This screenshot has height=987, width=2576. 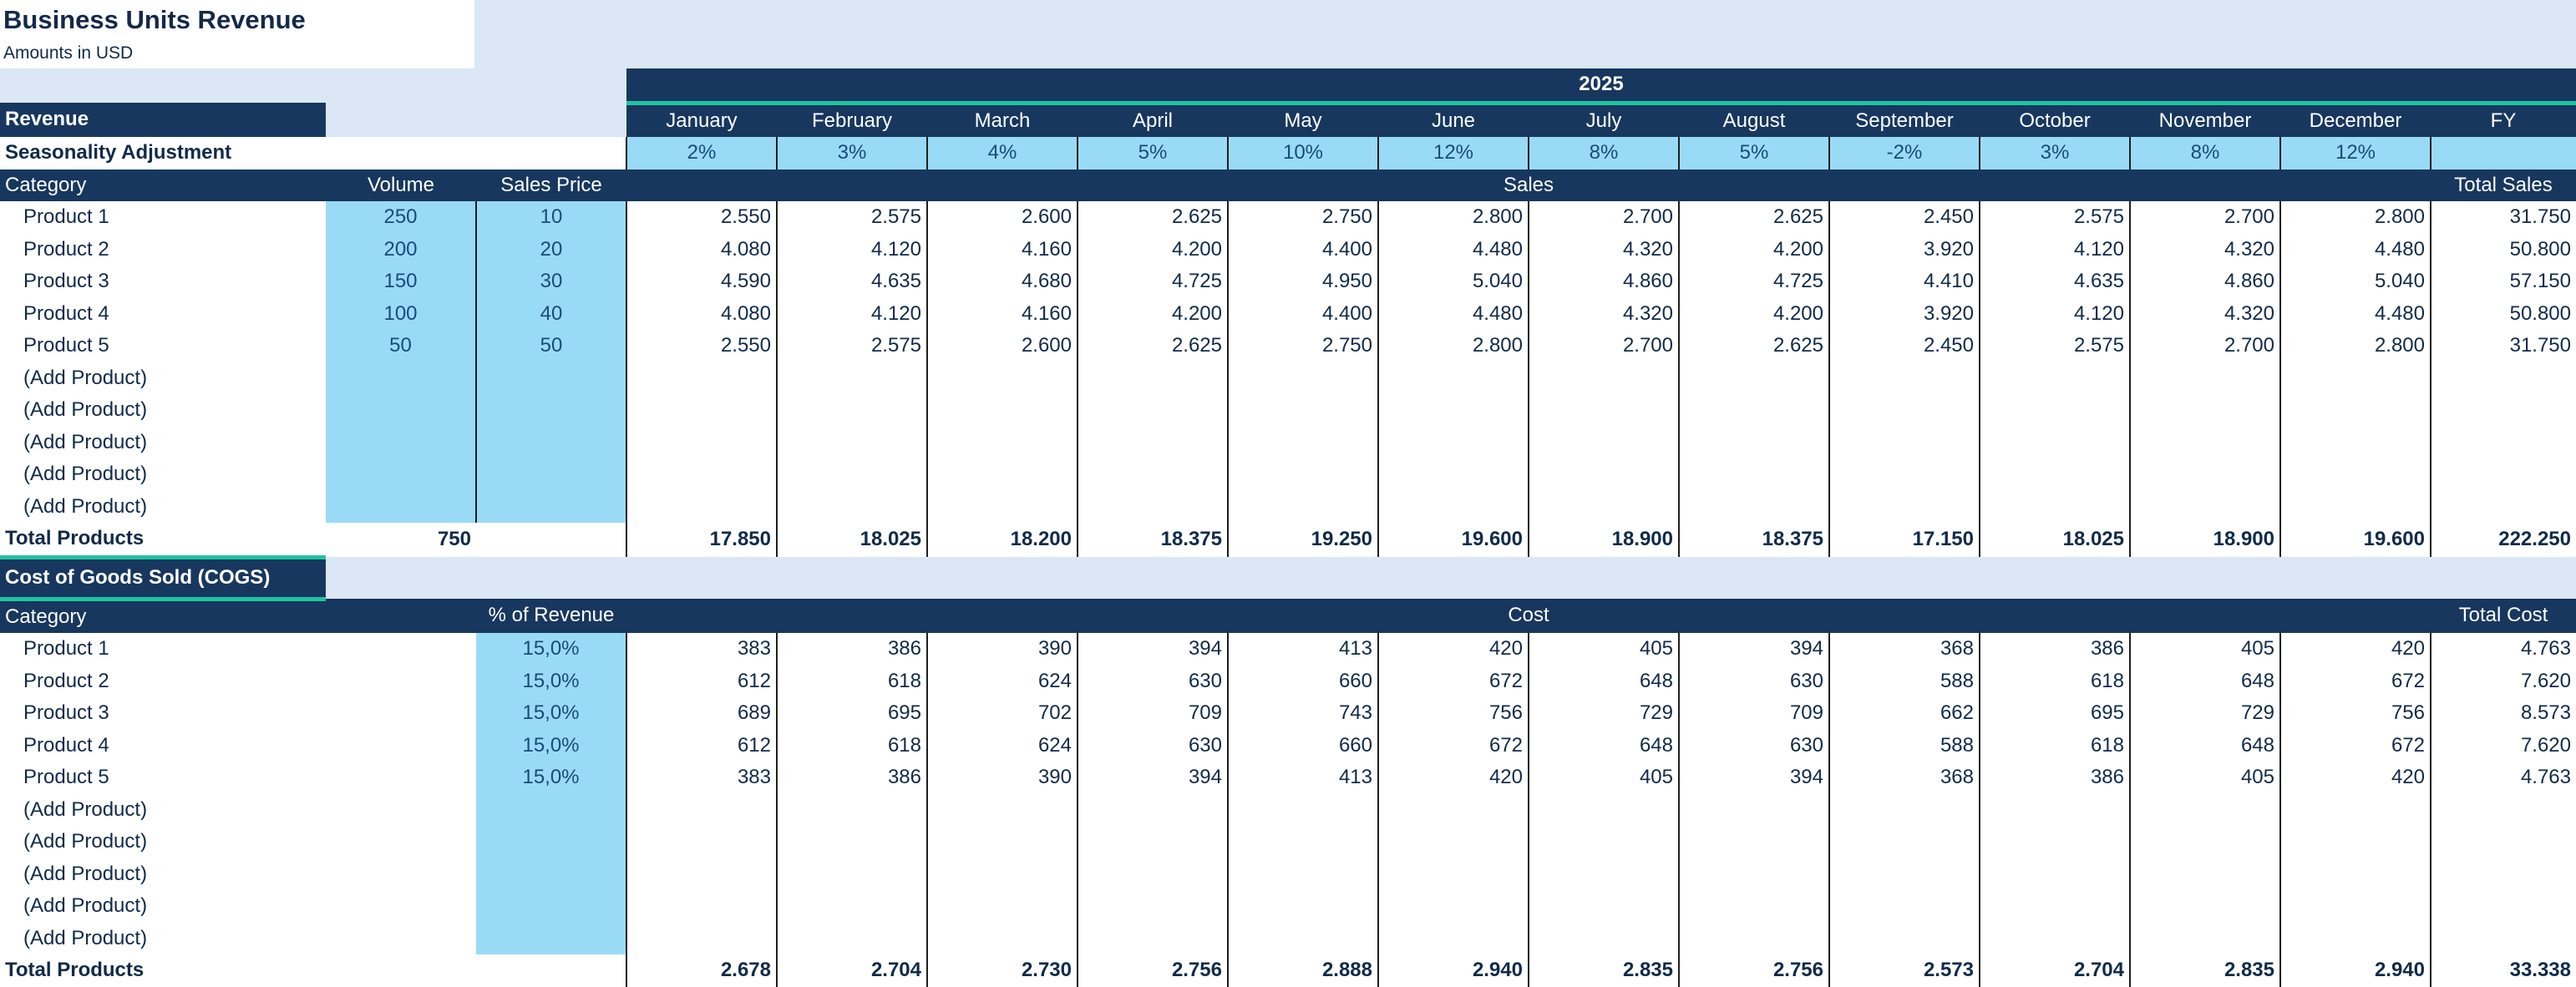 I want to click on volume-input: 200, so click(x=401, y=250).